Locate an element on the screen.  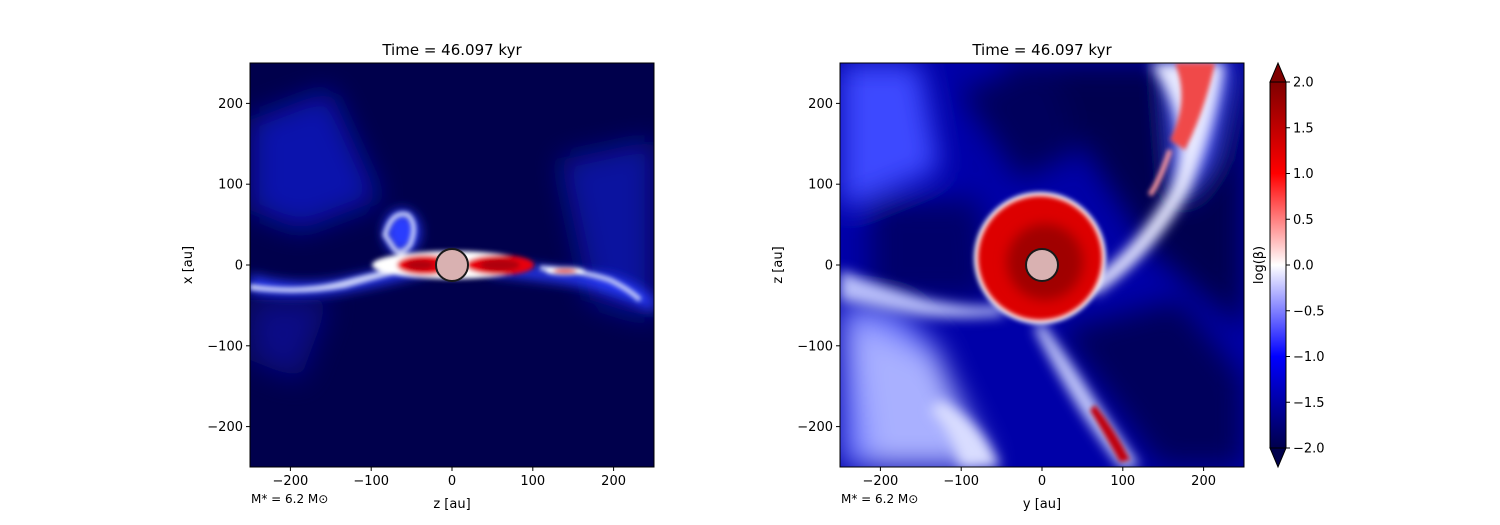
mass-annotation-left: M* = 6.2 M⊙ is located at coordinates (289, 499).